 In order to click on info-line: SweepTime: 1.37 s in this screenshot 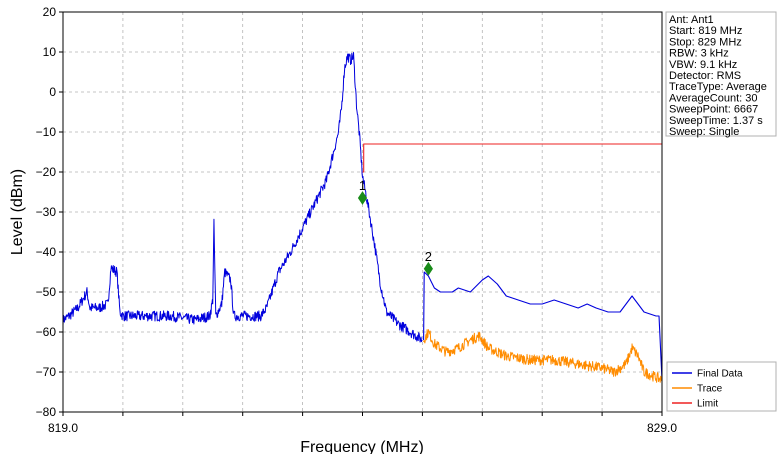, I will do `click(716, 121)`.